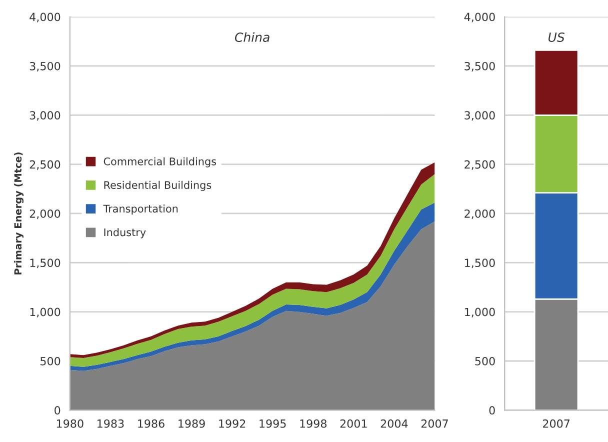  What do you see at coordinates (353, 423) in the screenshot?
I see `x-tick-label: 2001` at bounding box center [353, 423].